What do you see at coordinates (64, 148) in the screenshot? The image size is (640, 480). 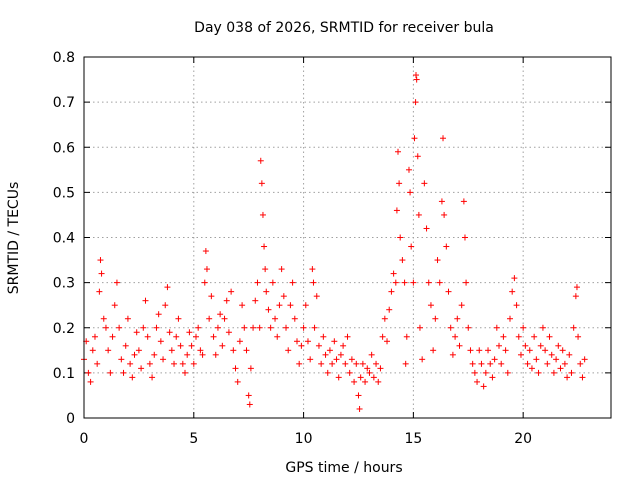 I see `y-tick-label: 0.6` at bounding box center [64, 148].